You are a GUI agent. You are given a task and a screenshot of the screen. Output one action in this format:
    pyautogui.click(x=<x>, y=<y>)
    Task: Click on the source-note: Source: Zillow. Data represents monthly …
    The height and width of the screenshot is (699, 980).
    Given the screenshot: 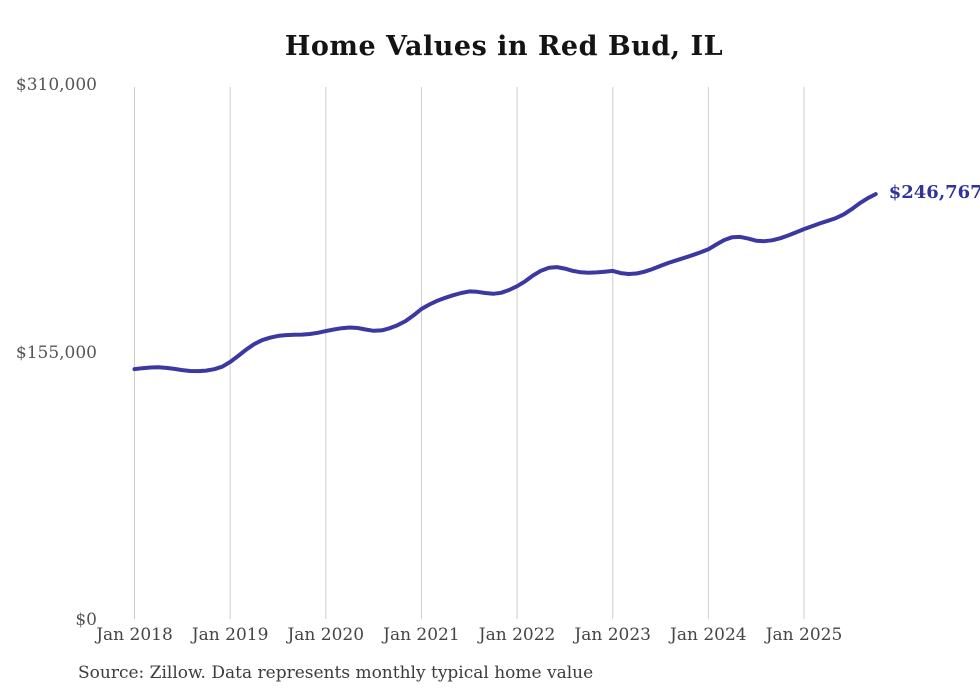 What is the action you would take?
    pyautogui.click(x=336, y=673)
    